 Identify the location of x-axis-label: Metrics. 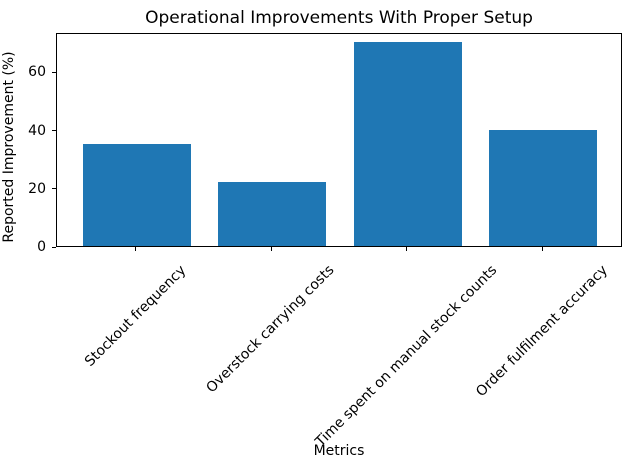
(339, 451).